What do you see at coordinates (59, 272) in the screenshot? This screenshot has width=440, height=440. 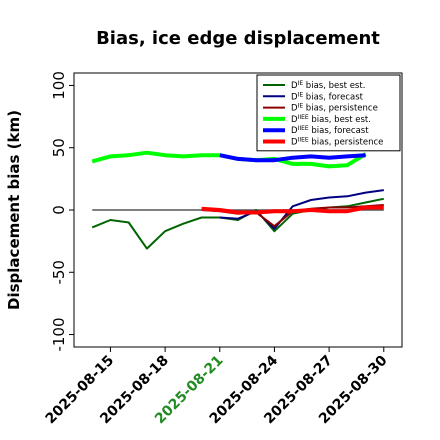 I see `y-tick-label: -50` at bounding box center [59, 272].